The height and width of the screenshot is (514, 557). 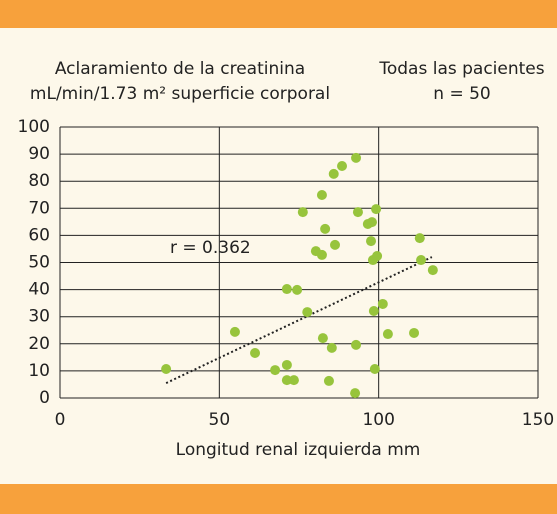 What do you see at coordinates (180, 69) in the screenshot?
I see `title-line: Aclaramiento de la creatinina` at bounding box center [180, 69].